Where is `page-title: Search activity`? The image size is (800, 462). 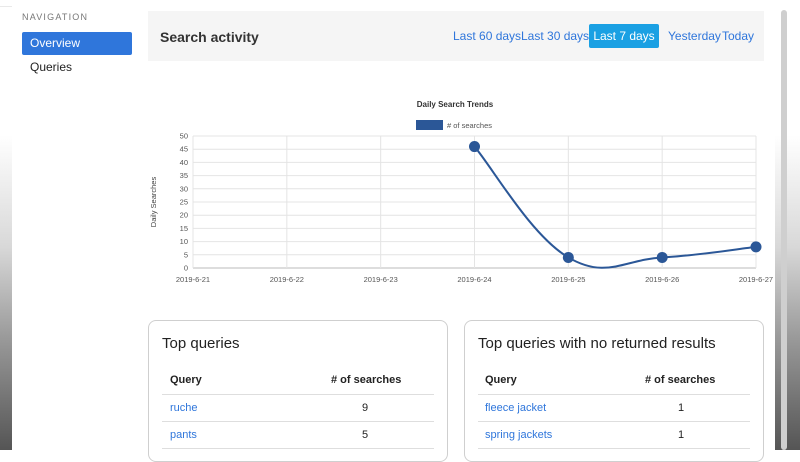
page-title: Search activity is located at coordinates (209, 37).